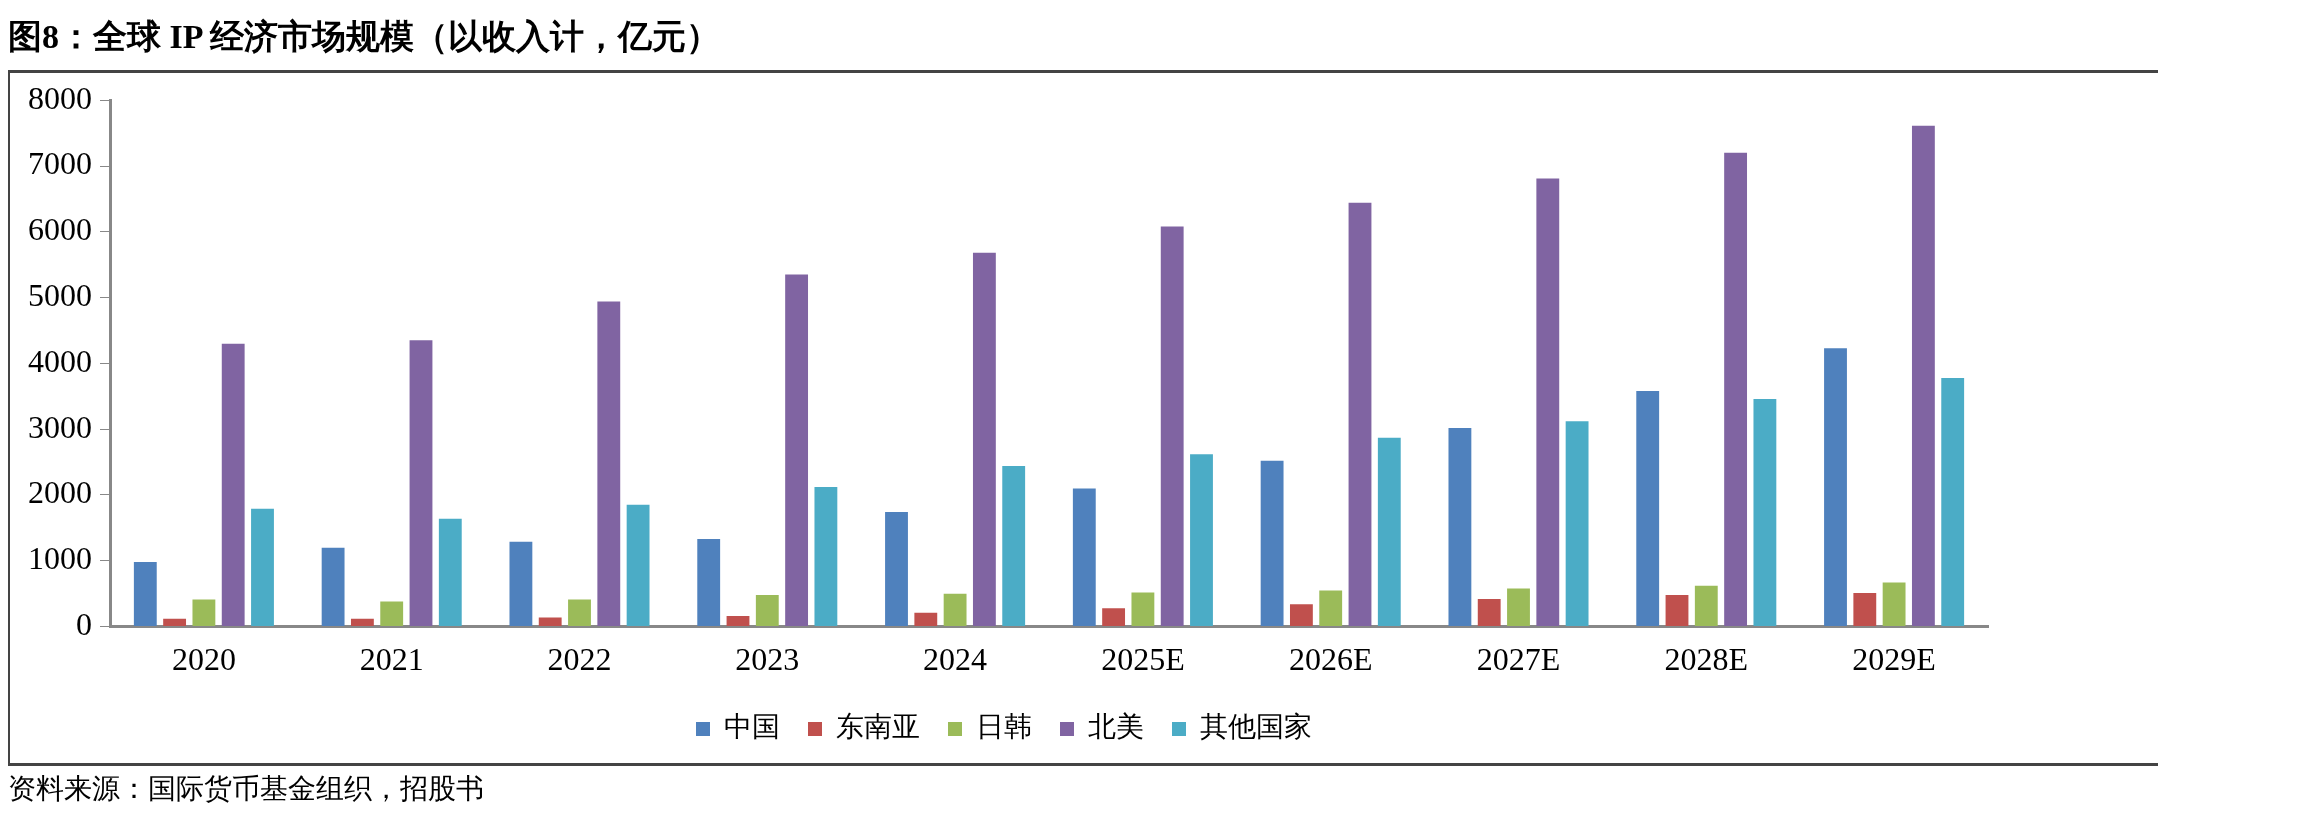 Image resolution: width=2303 pixels, height=829 pixels. What do you see at coordinates (60, 163) in the screenshot?
I see `y-tick-label: 7000` at bounding box center [60, 163].